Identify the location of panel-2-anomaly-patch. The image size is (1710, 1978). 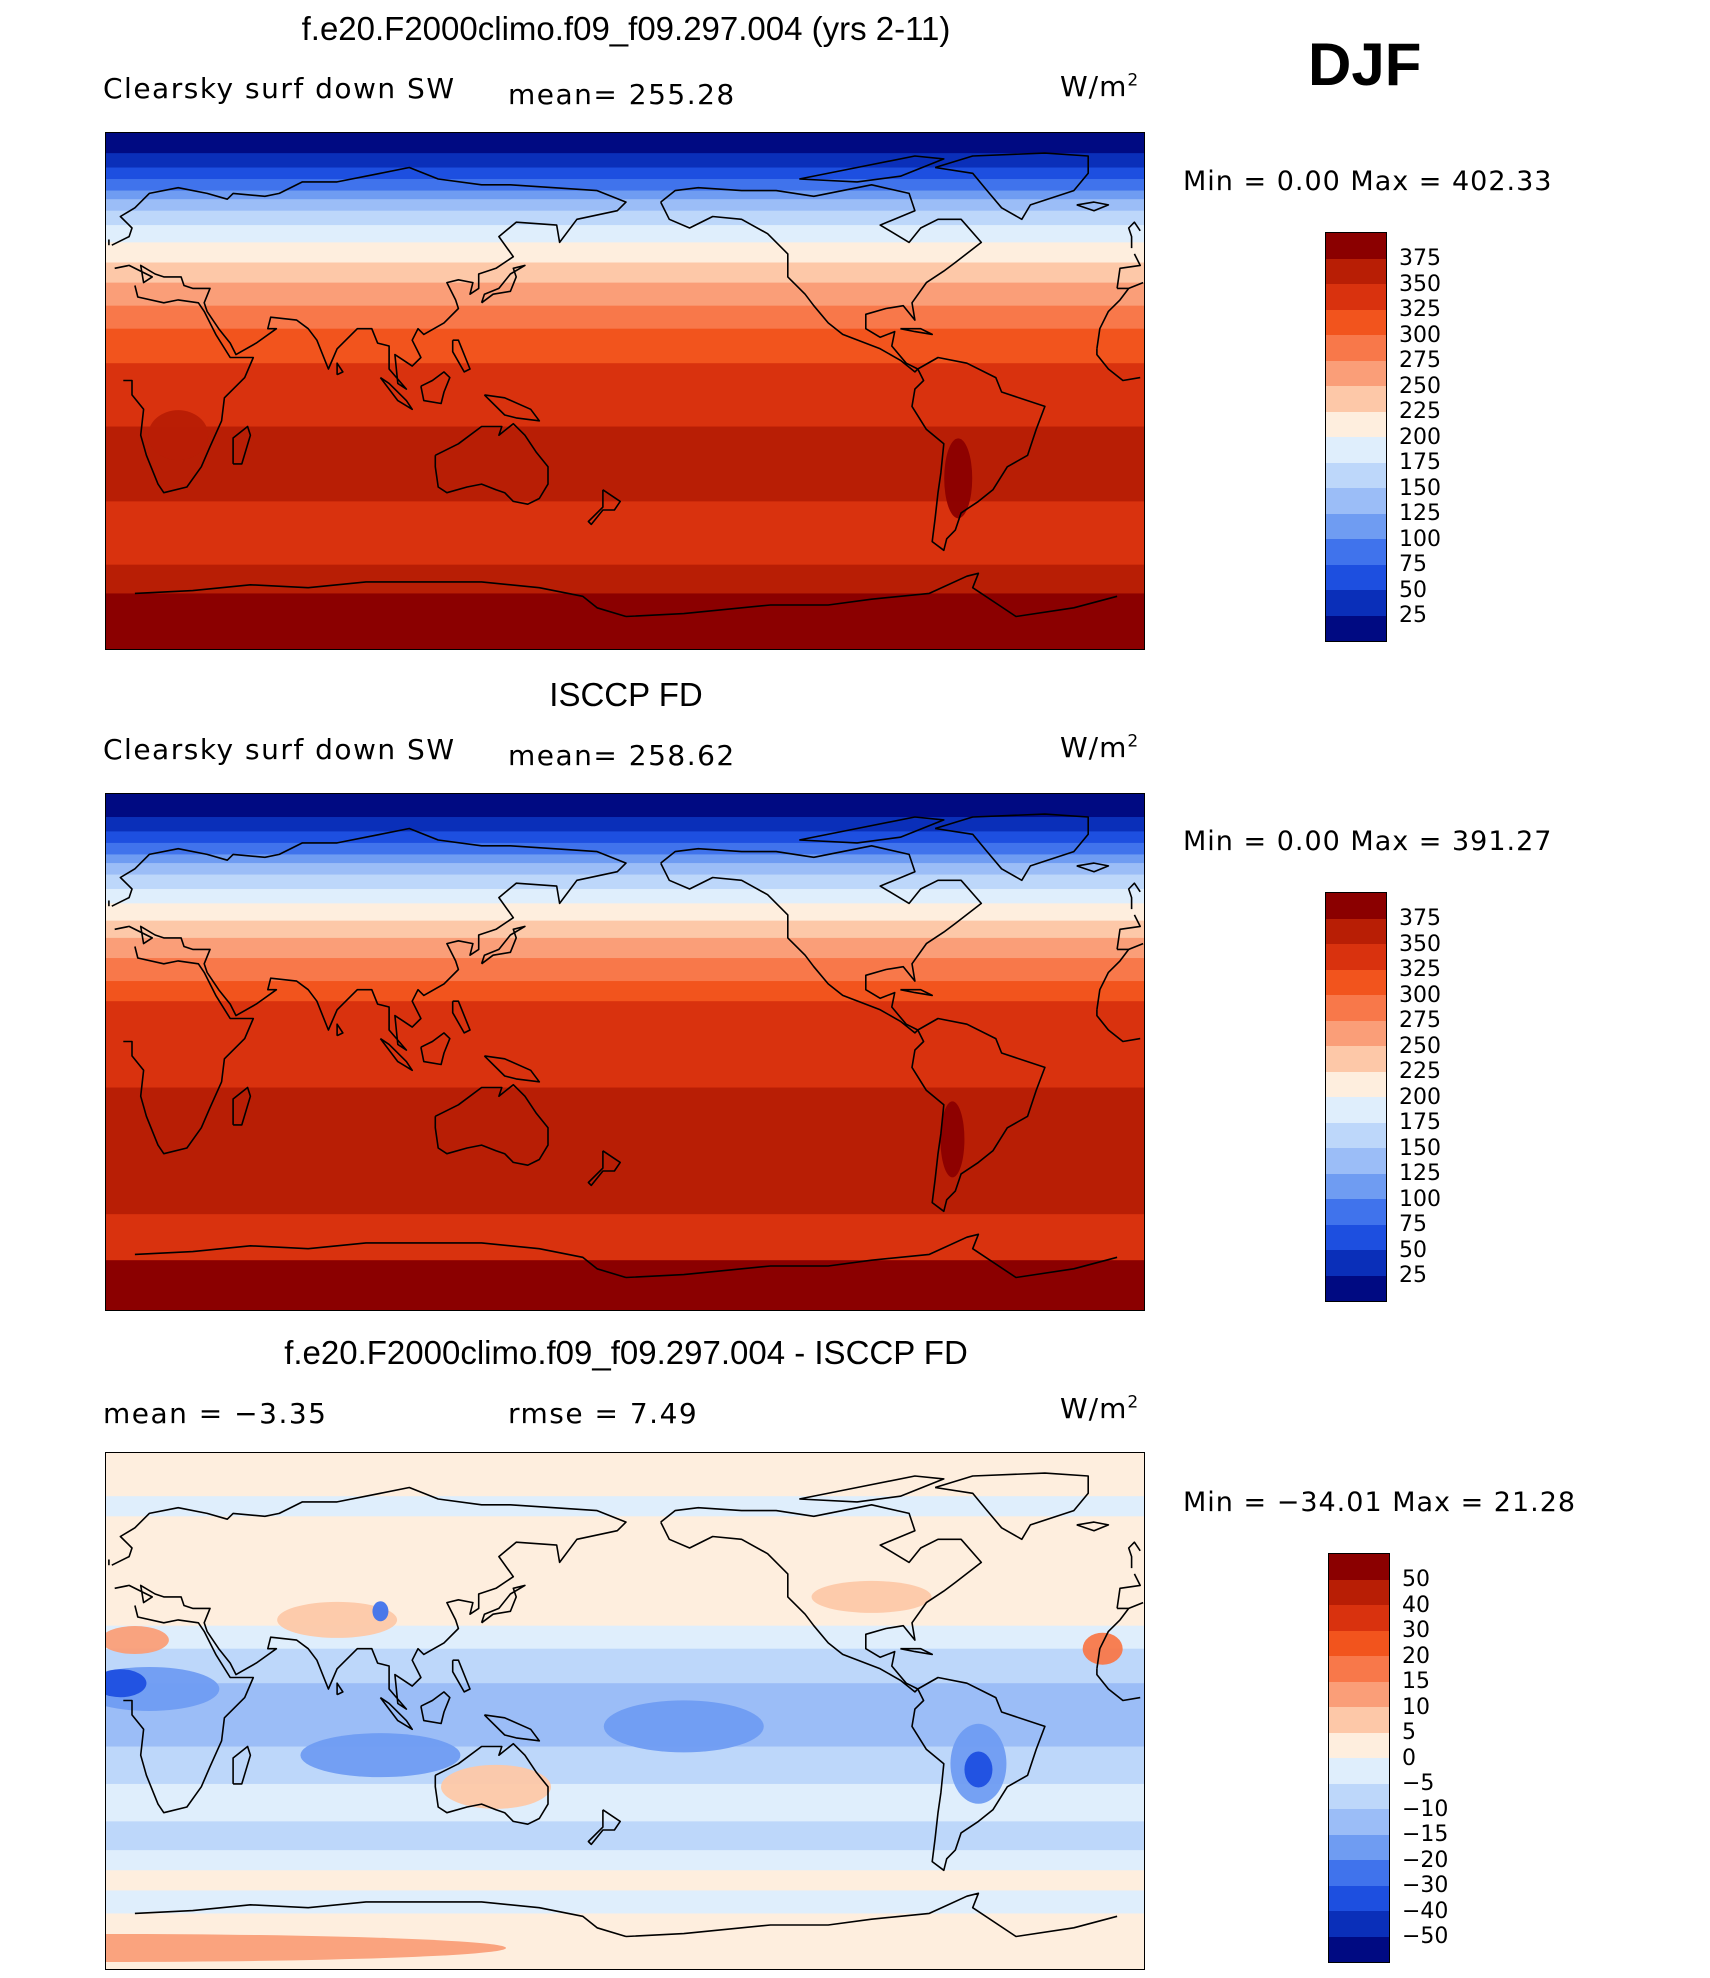
(952, 1139).